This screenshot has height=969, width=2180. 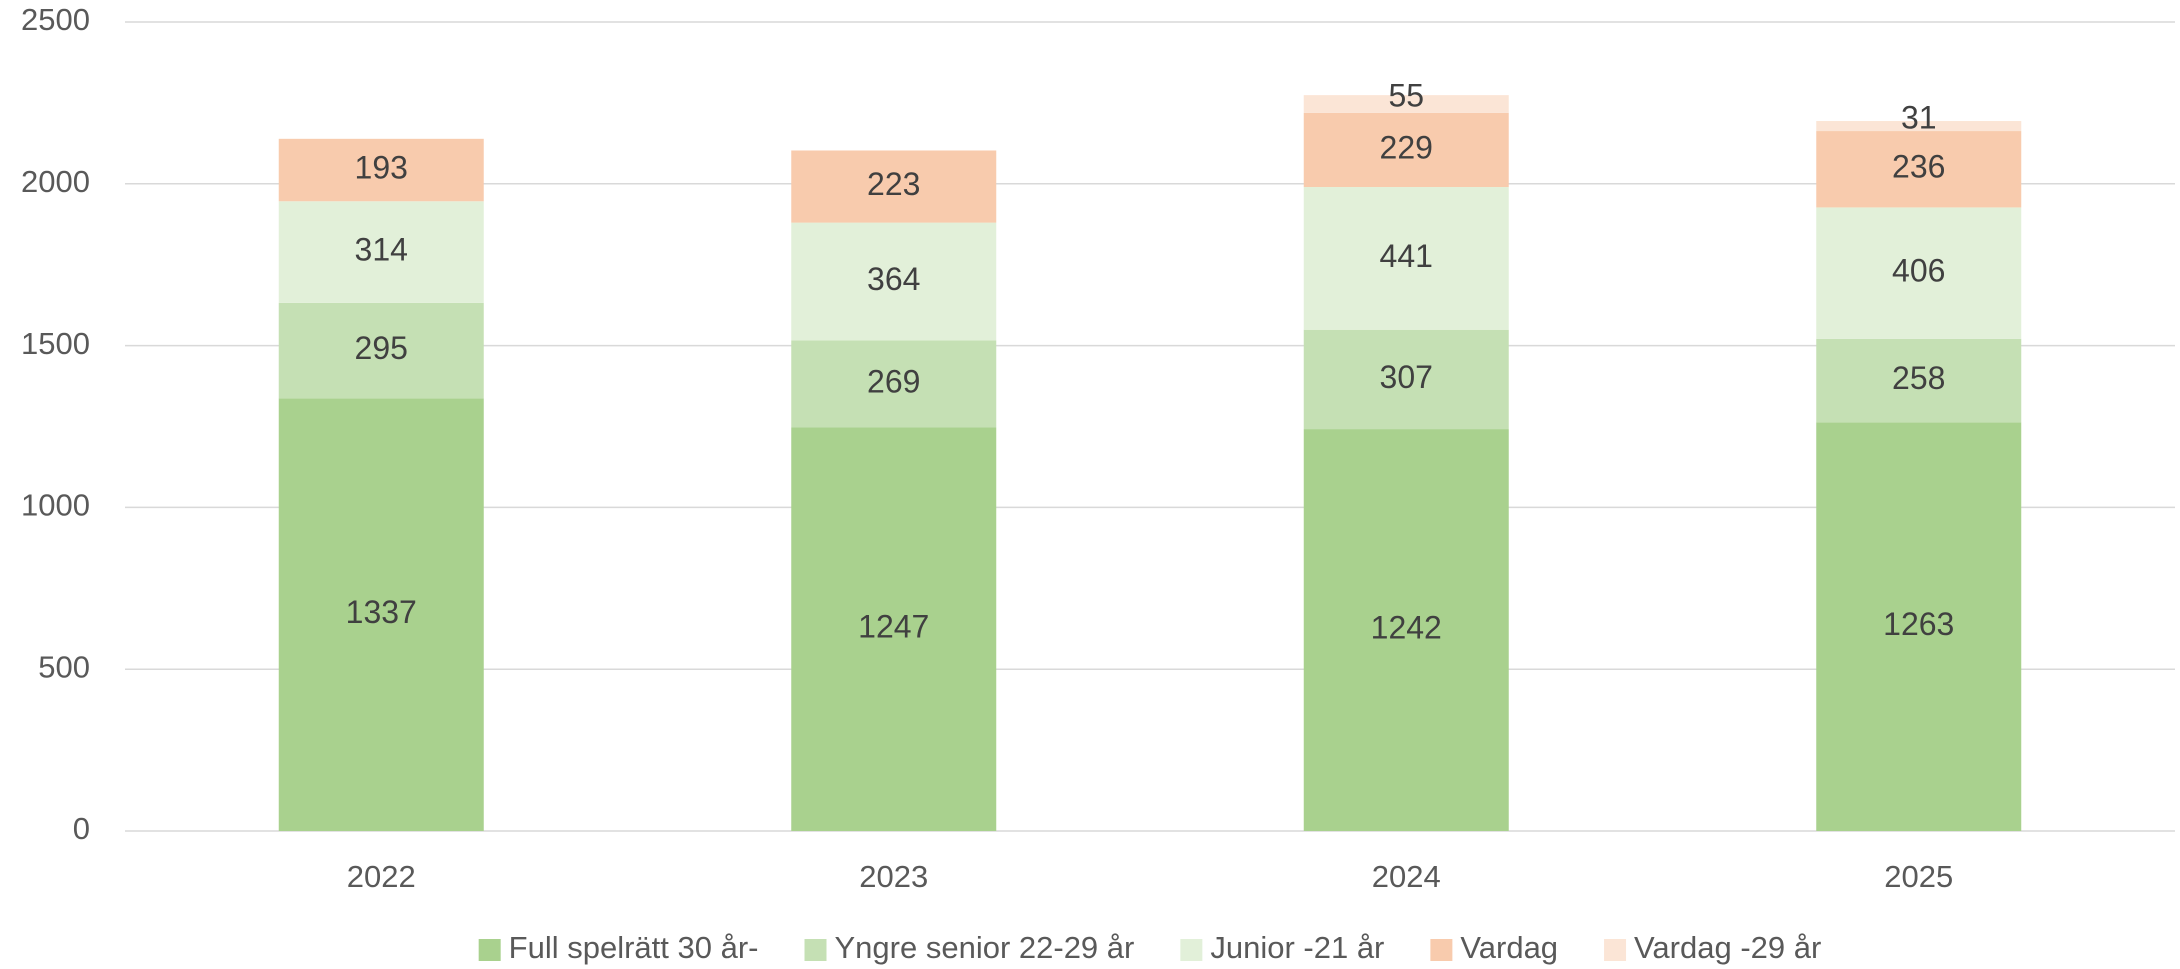 I want to click on data-label: 364, so click(x=893, y=279).